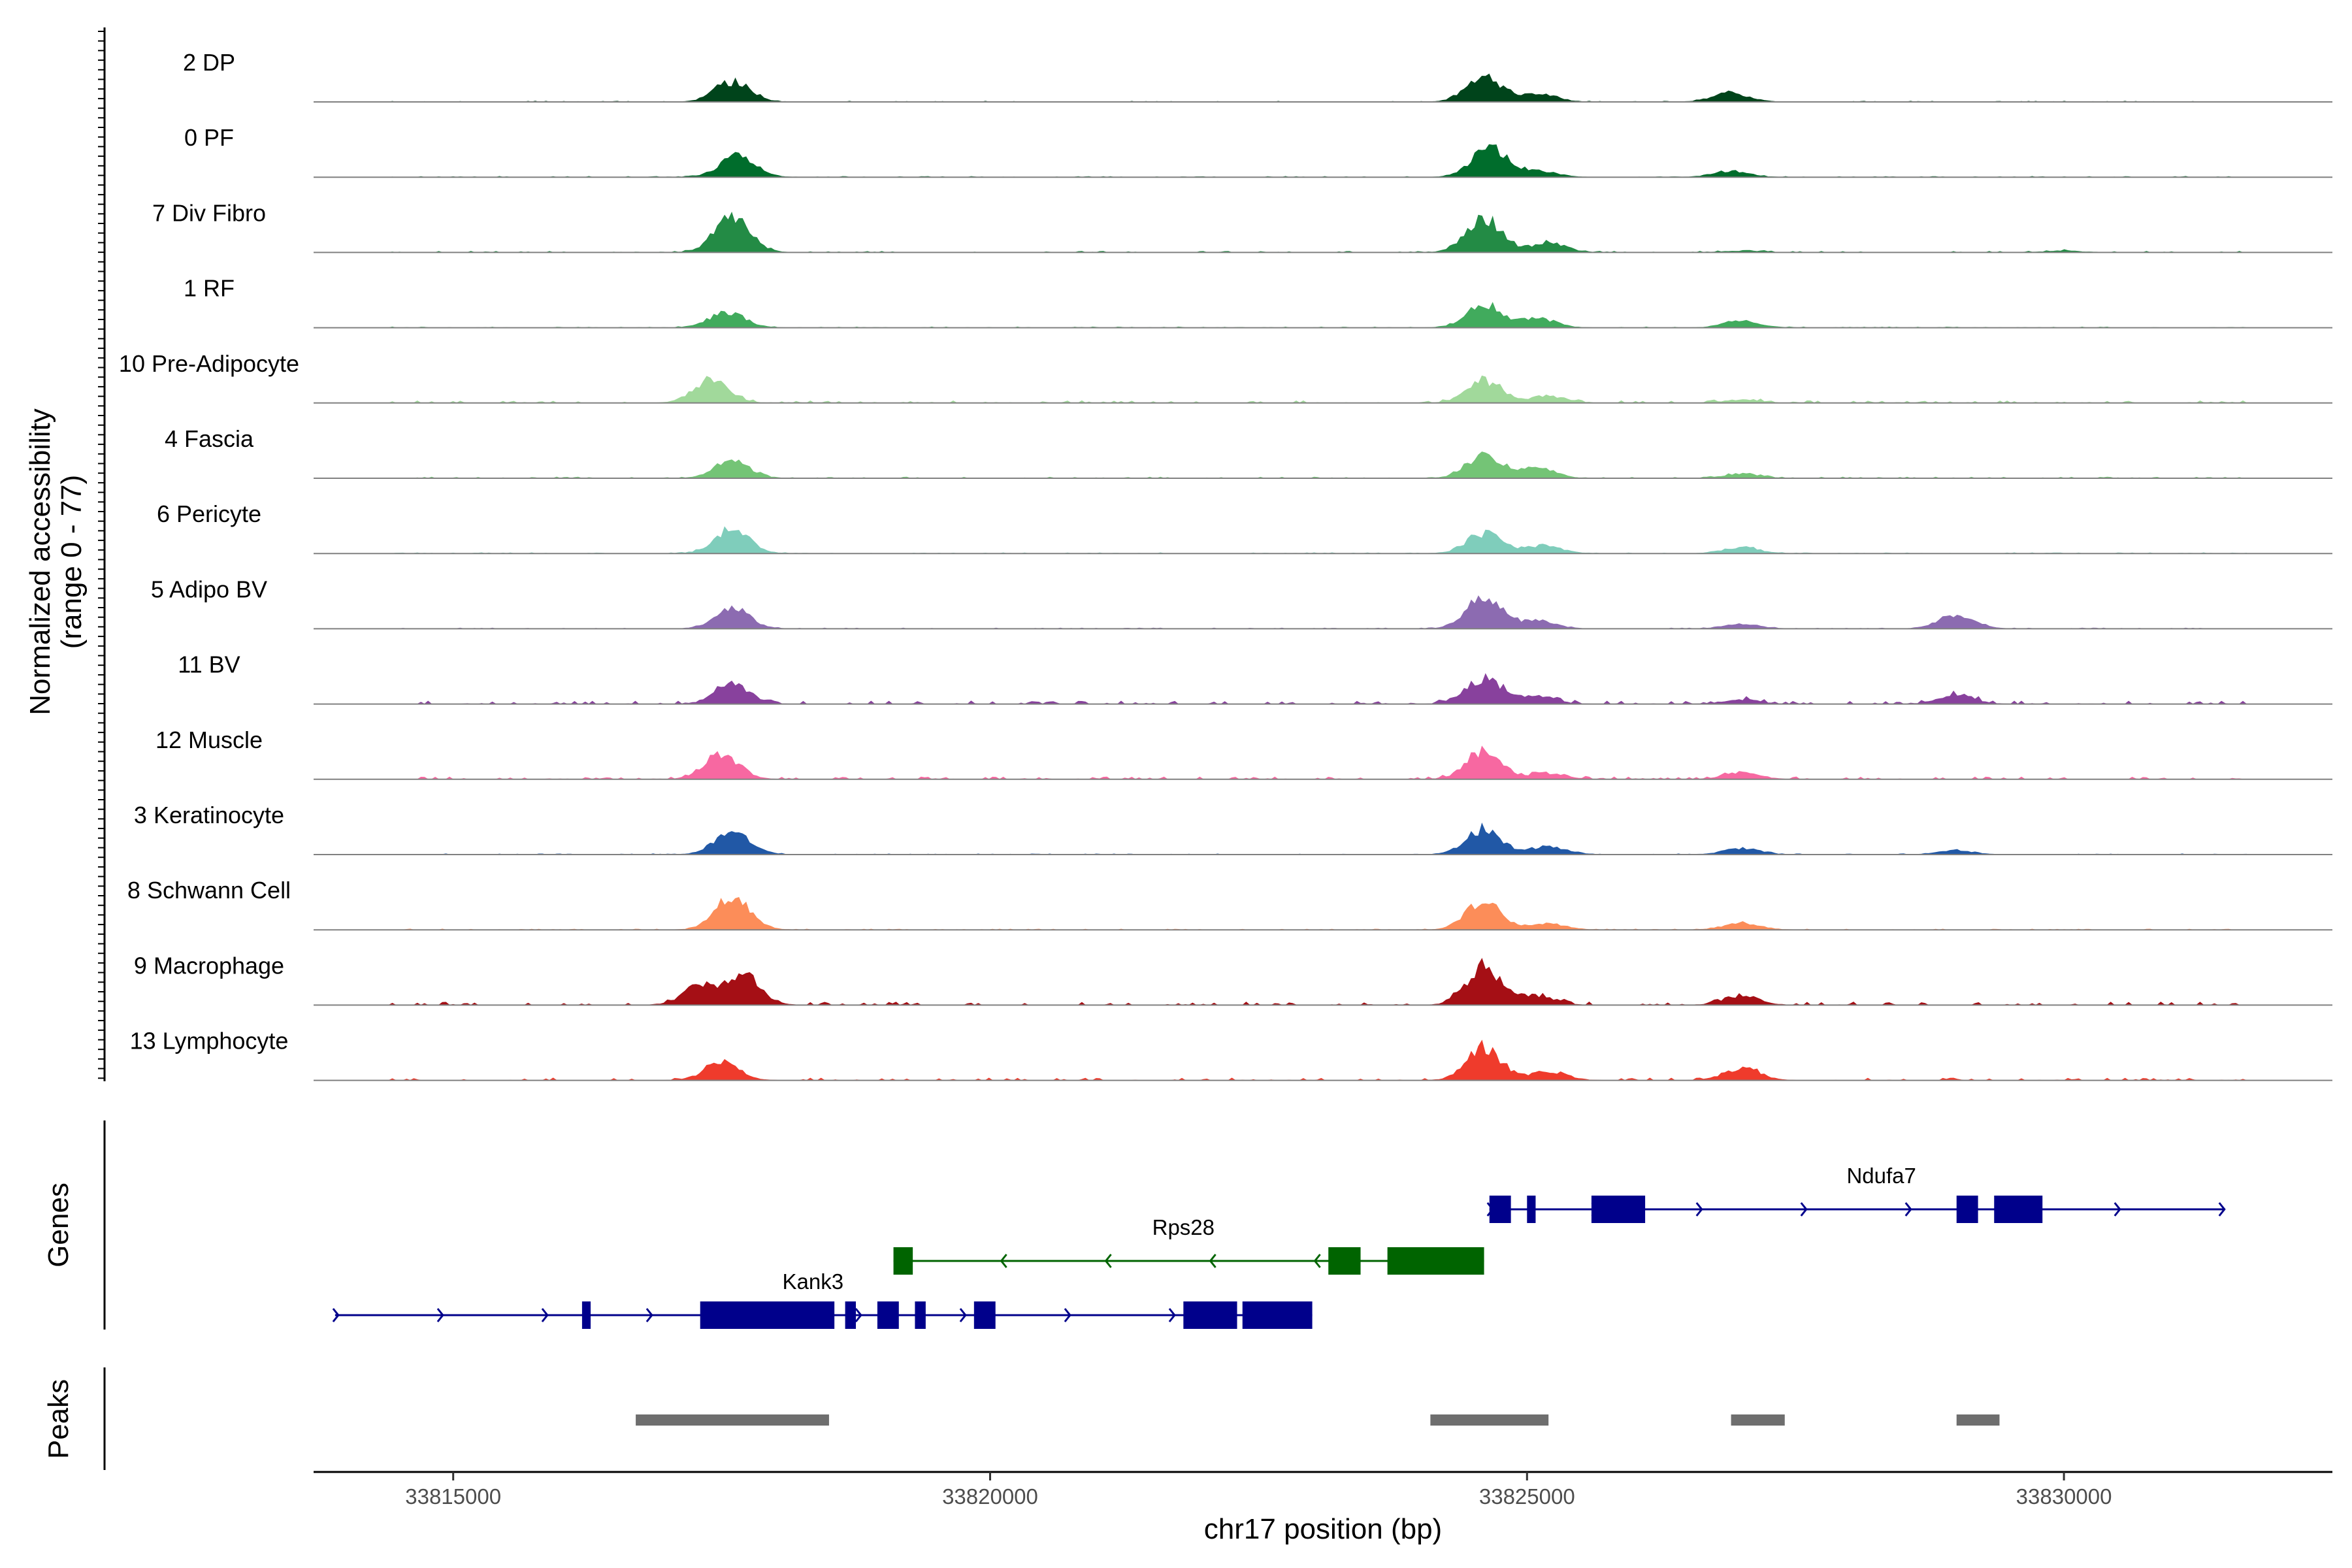  What do you see at coordinates (1233, 979) in the screenshot?
I see `track-13: 9 Macrophage` at bounding box center [1233, 979].